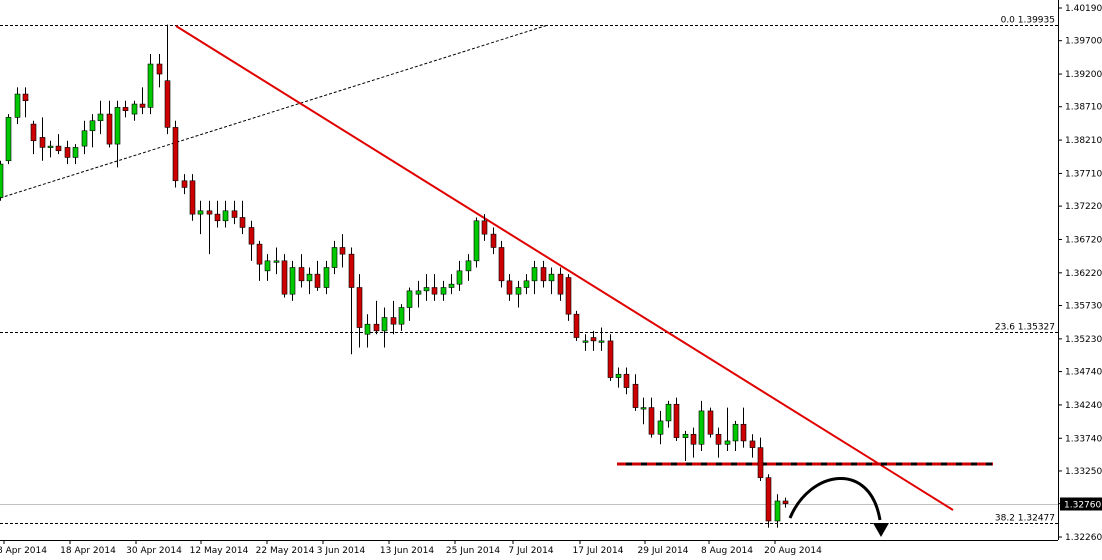  I want to click on x-tick-label: 18 Apr 2014, so click(88, 551).